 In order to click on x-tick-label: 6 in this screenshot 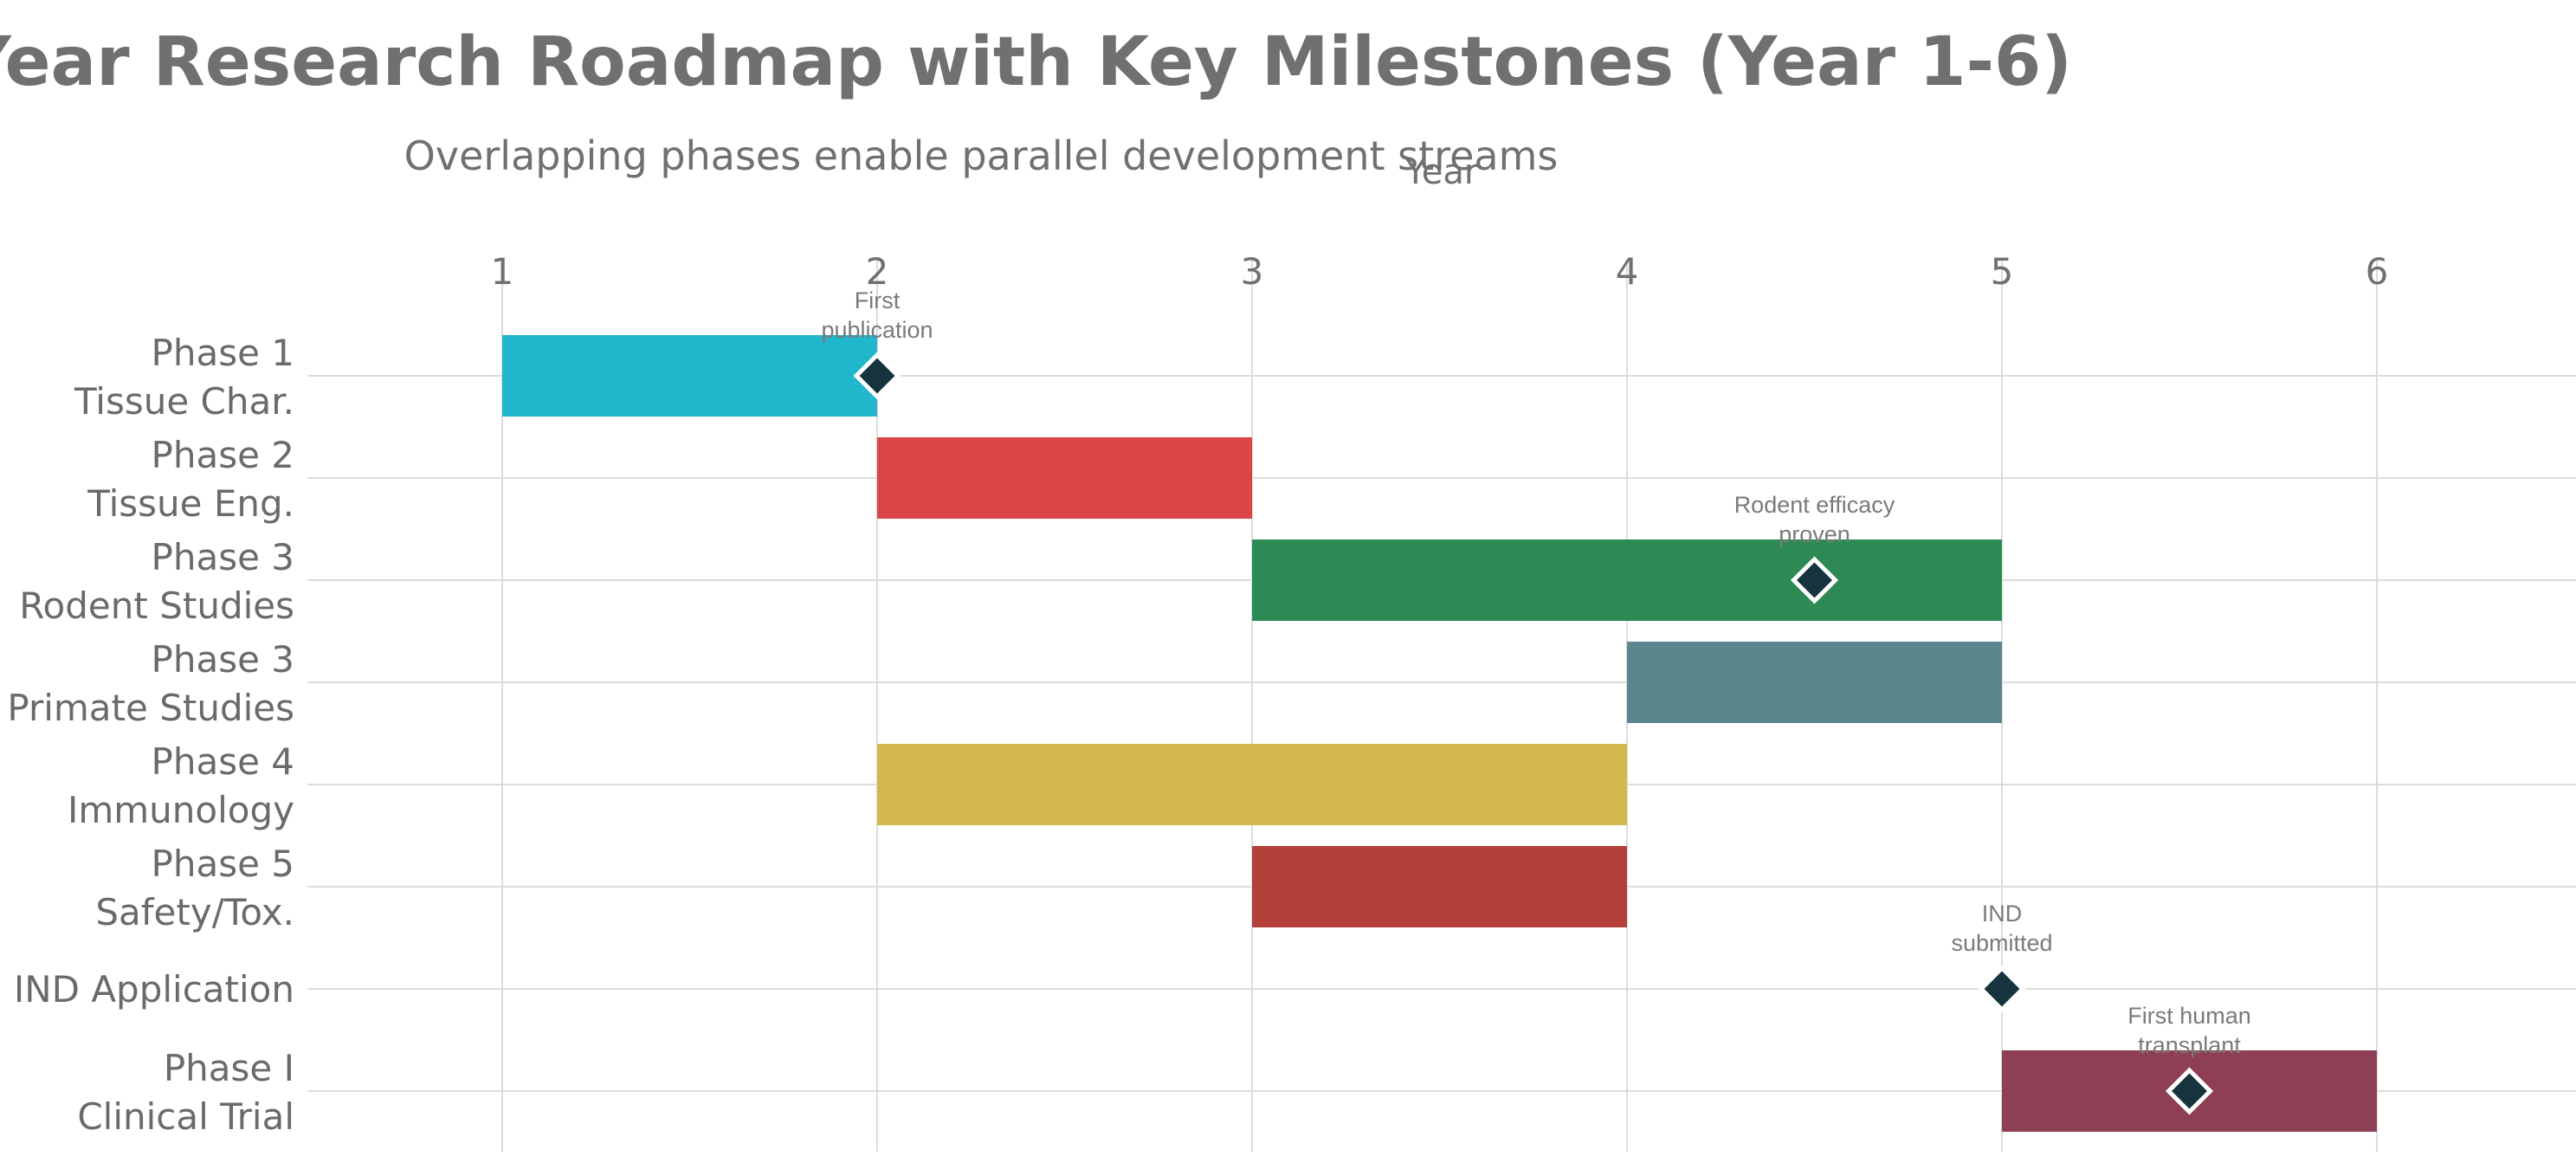, I will do `click(2377, 271)`.